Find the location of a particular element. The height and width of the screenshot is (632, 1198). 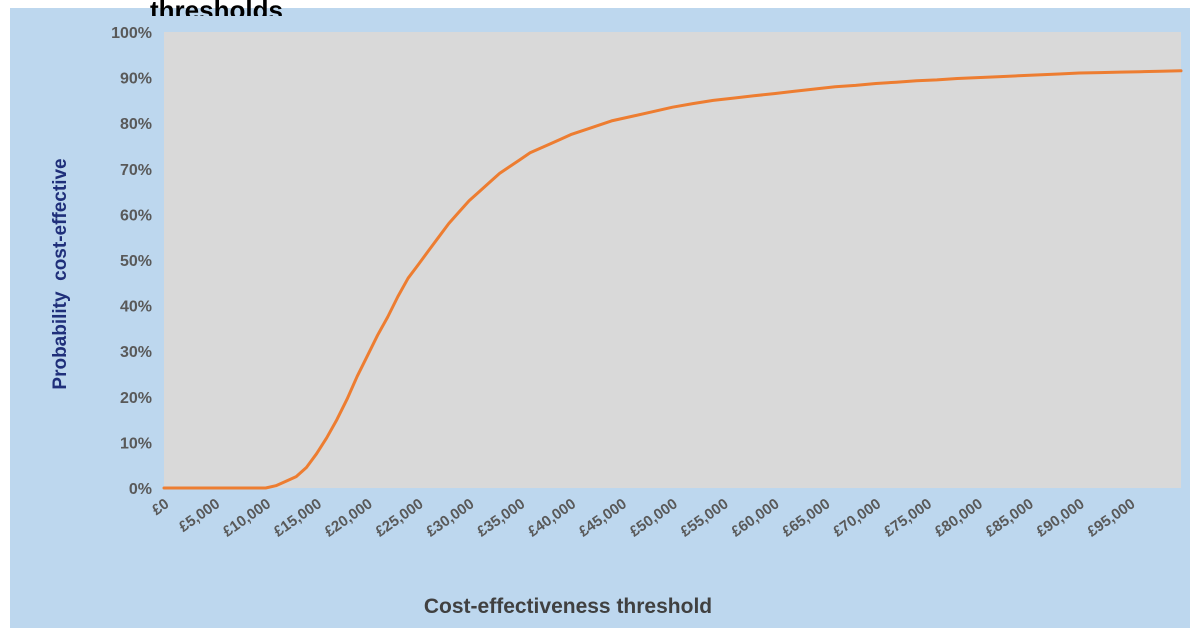

y-tick-labels: 0% 10% 20% 30% 40% 50% 60% 70% 80% 90% 100% is located at coordinates (131, 261).